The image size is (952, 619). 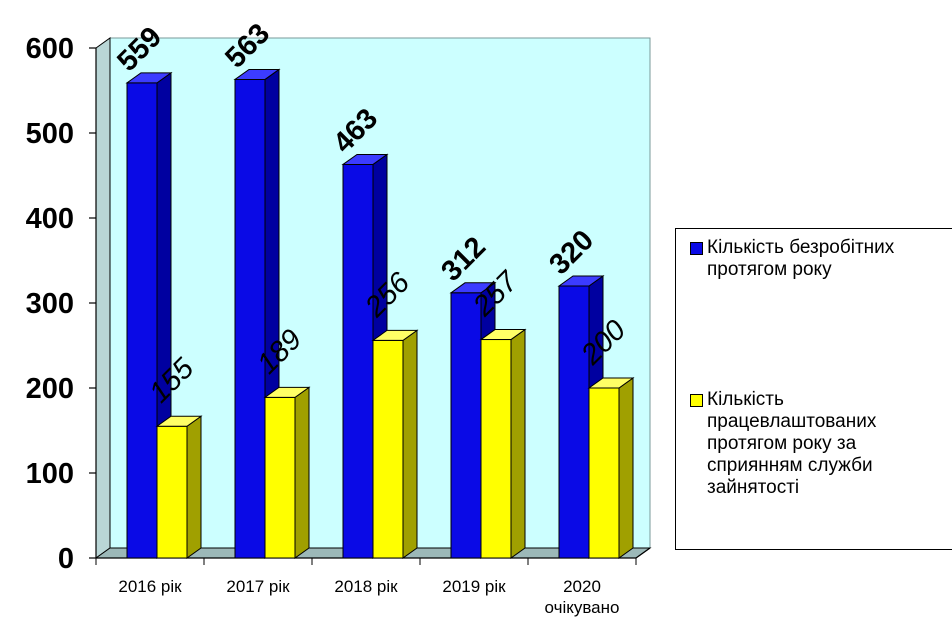 I want to click on legend-swatch-blue, so click(x=696, y=248).